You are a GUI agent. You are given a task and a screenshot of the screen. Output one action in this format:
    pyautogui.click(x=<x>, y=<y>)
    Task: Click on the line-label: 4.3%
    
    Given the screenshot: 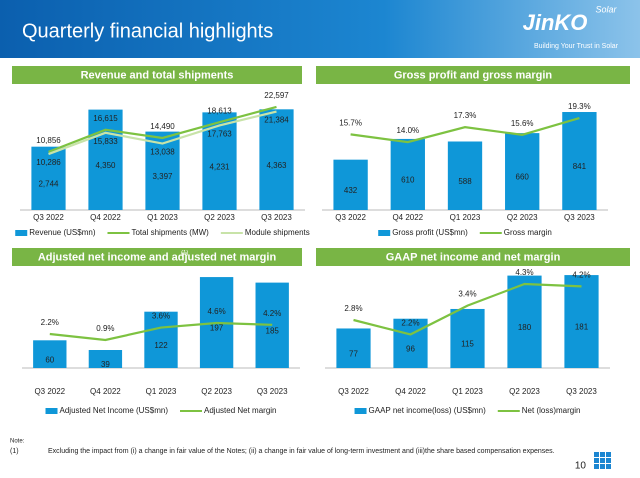 What is the action you would take?
    pyautogui.click(x=524, y=272)
    